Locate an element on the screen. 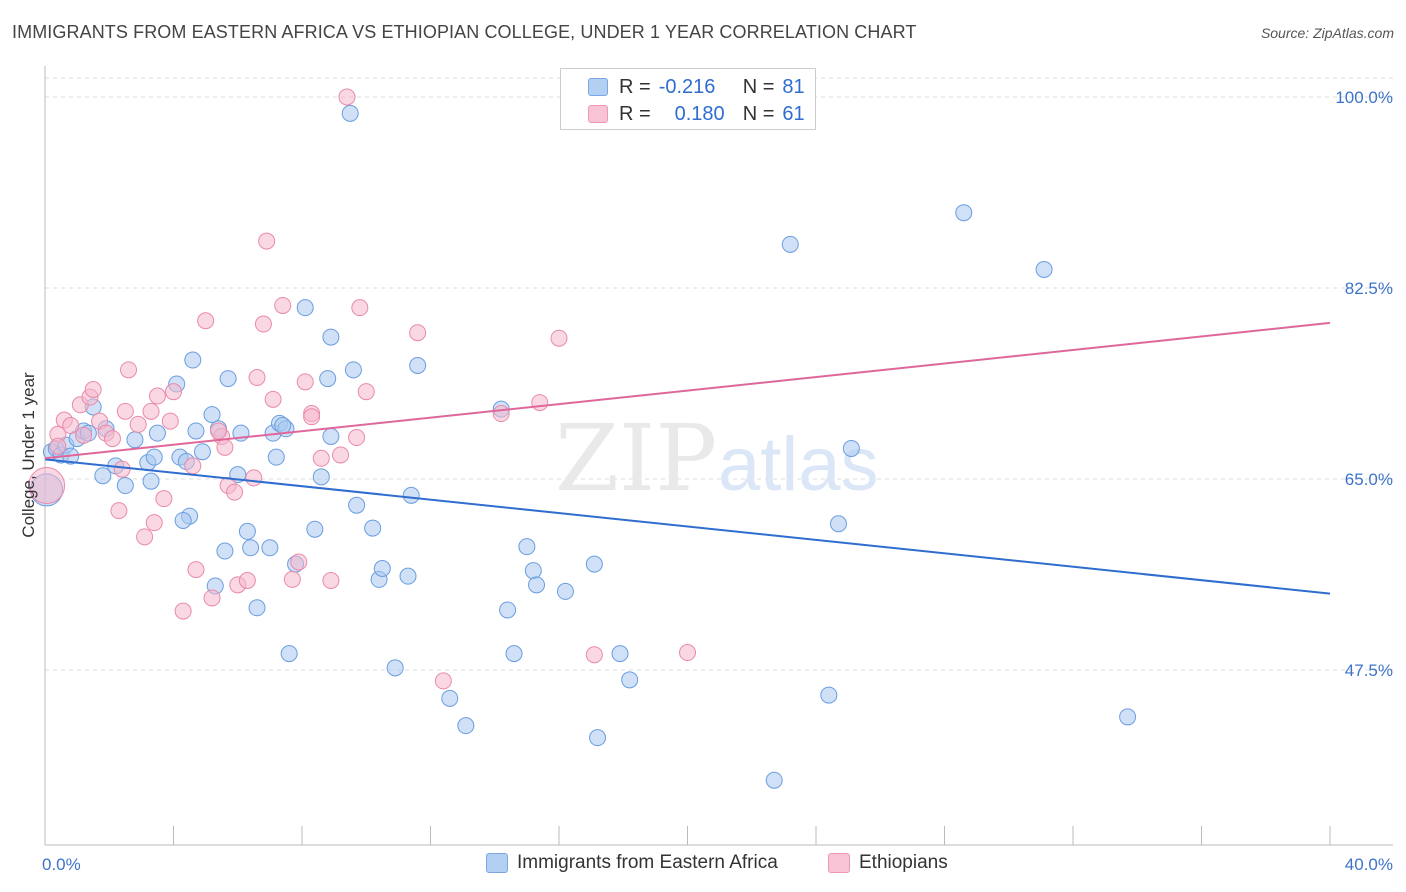 This screenshot has height=892, width=1406. x-tick-label: 0.0% is located at coordinates (61, 864).